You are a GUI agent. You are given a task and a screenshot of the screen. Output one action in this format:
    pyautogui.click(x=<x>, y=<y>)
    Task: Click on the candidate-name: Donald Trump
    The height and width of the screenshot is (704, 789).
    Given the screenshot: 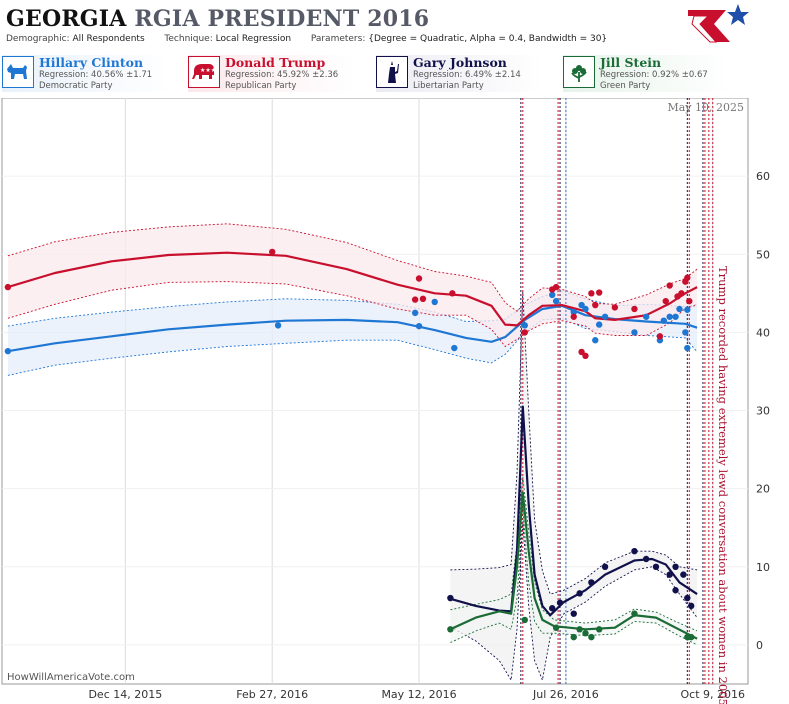 What is the action you would take?
    pyautogui.click(x=275, y=62)
    